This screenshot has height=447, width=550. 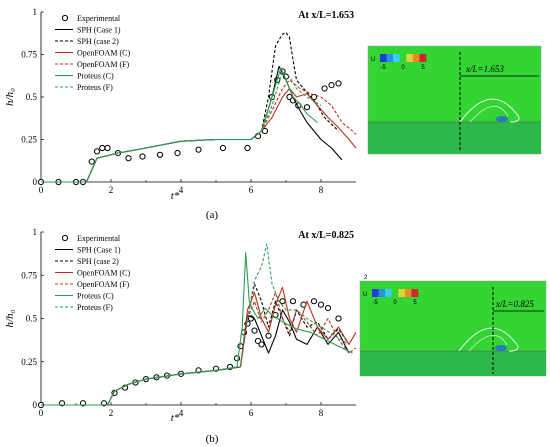 What do you see at coordinates (453, 326) in the screenshot?
I see `flow-field-inset-b: U -5 0 5 2 x/L=0.825` at bounding box center [453, 326].